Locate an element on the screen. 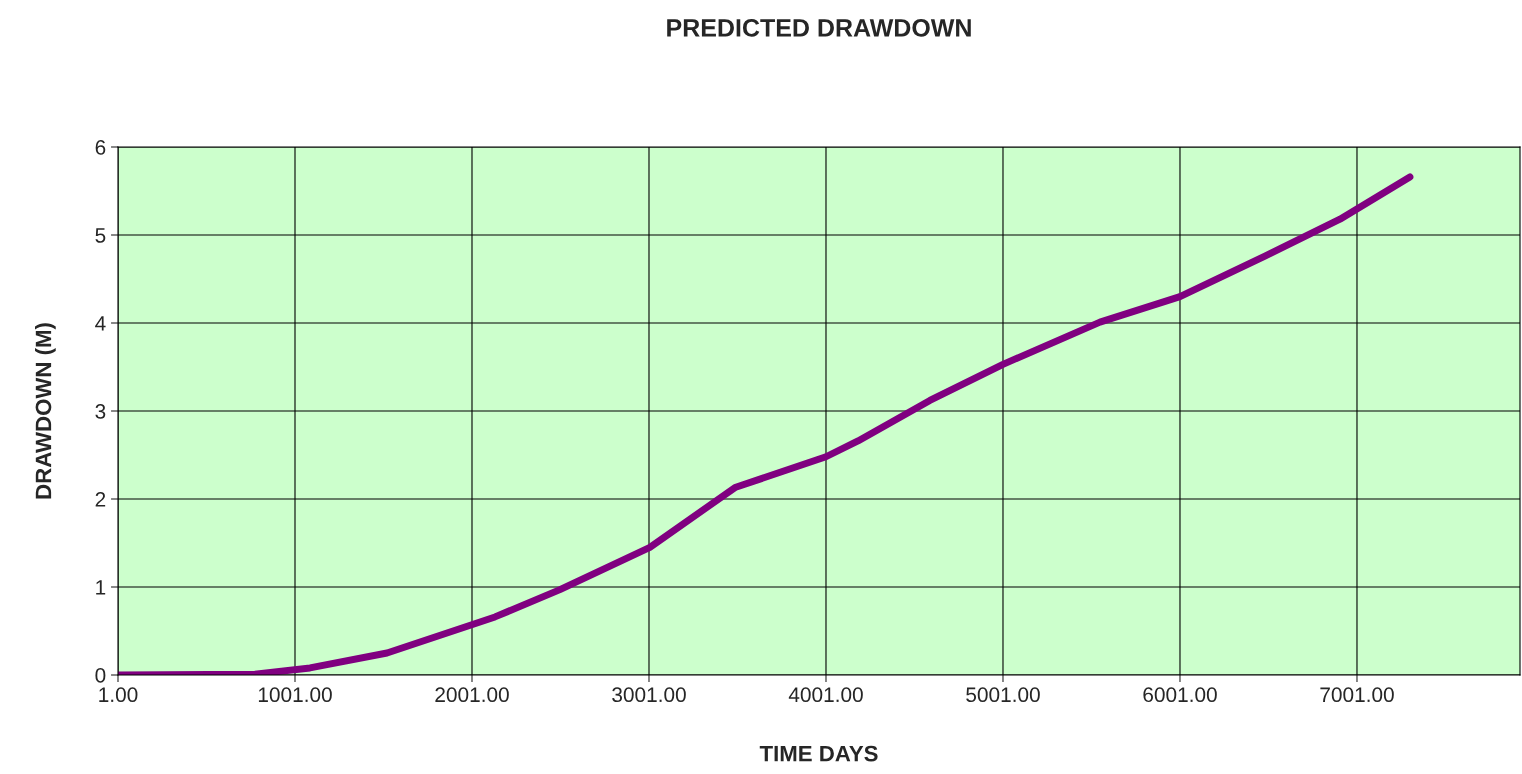 This screenshot has height=774, width=1522. chart-title: PREDICTED DRAWDOWN is located at coordinates (819, 28).